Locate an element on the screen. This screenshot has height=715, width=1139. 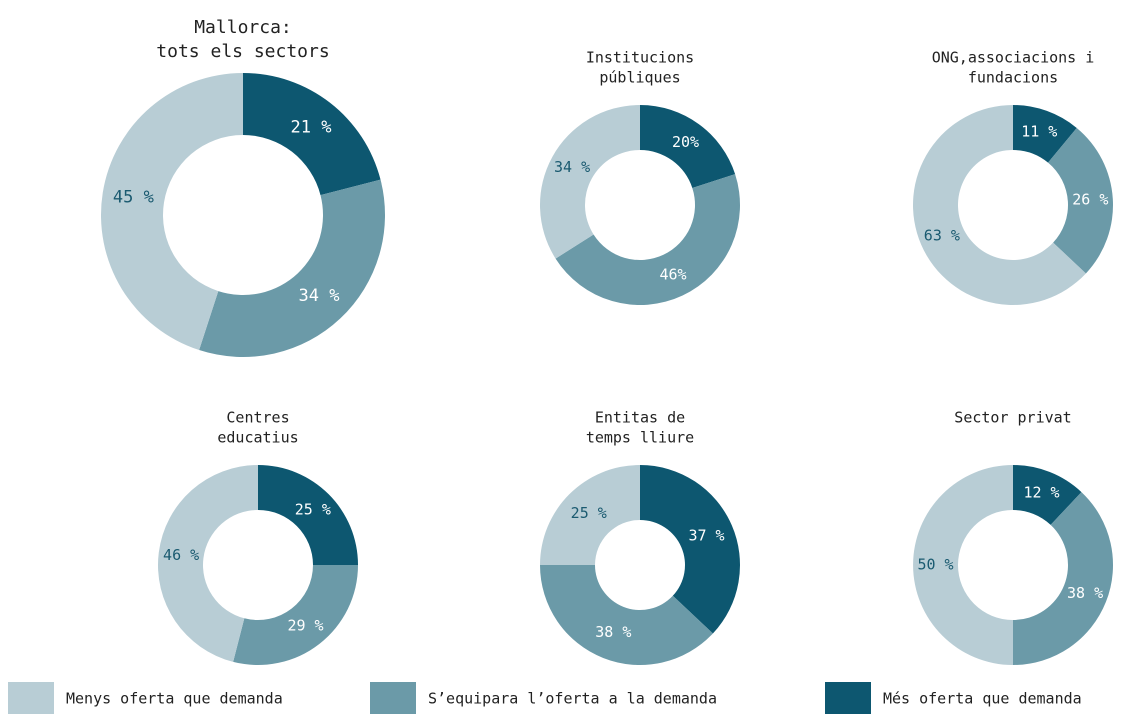
chart-title: fundacions is located at coordinates (1013, 78).